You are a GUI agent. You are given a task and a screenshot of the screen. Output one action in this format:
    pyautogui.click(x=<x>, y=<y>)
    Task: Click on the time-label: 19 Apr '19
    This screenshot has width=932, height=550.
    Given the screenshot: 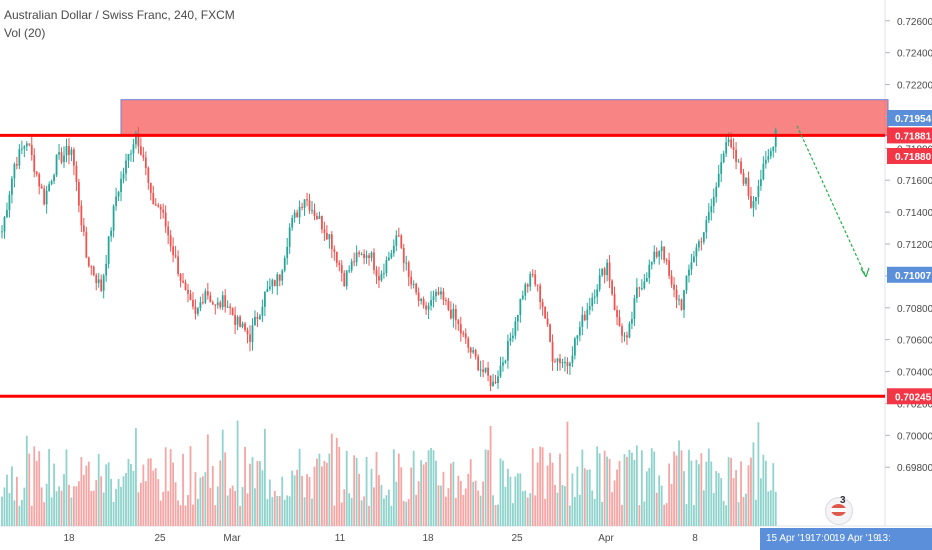 What is the action you would take?
    pyautogui.click(x=856, y=538)
    